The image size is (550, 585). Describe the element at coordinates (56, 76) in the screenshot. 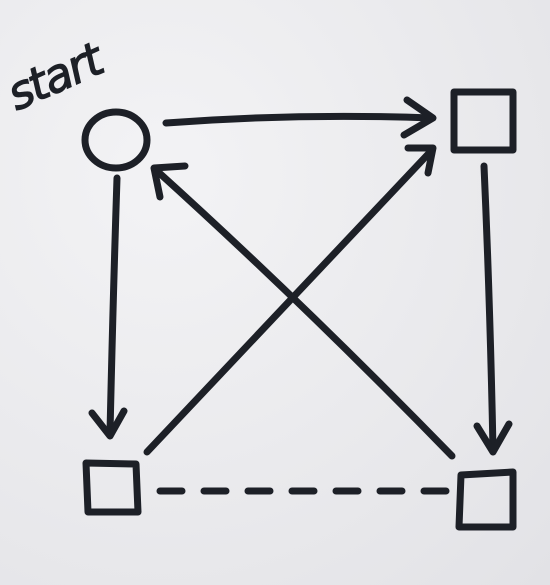

I see `start-label: start` at that location.